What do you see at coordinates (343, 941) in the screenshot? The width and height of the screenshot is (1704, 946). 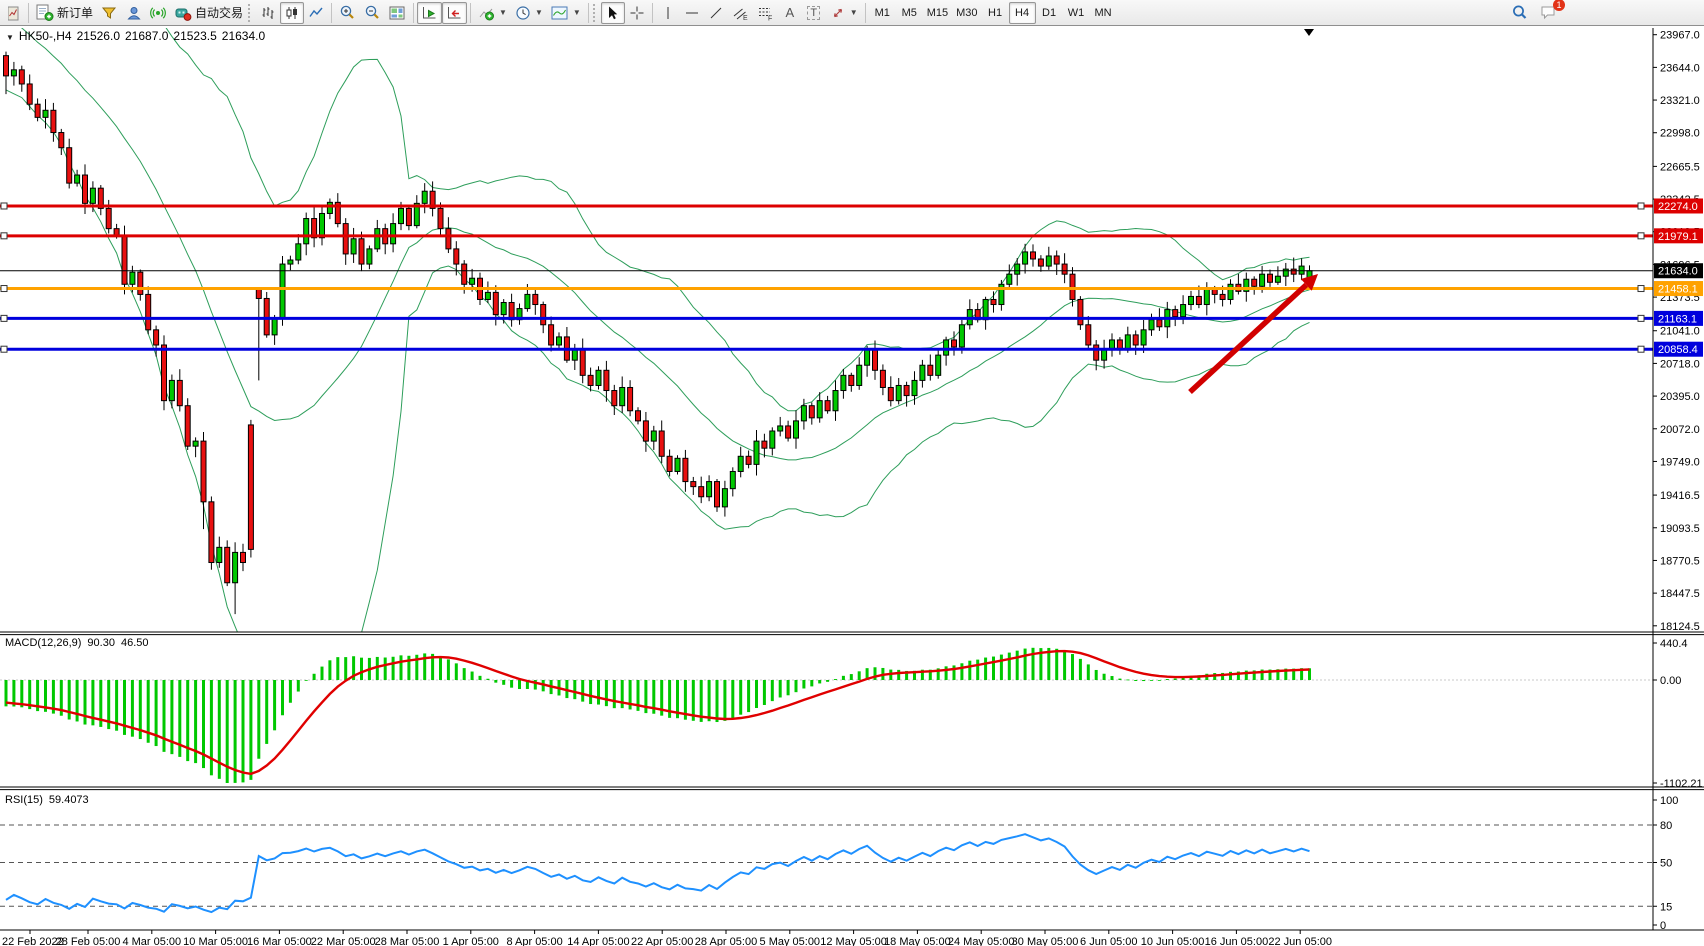 I see `time-tick-label: 22 Mar 05:00` at bounding box center [343, 941].